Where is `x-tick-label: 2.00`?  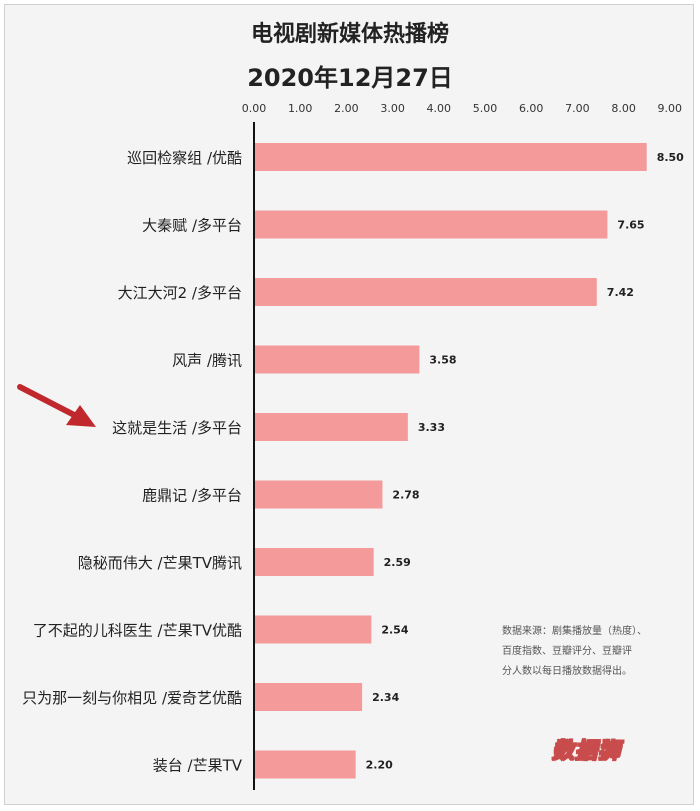 x-tick-label: 2.00 is located at coordinates (346, 108).